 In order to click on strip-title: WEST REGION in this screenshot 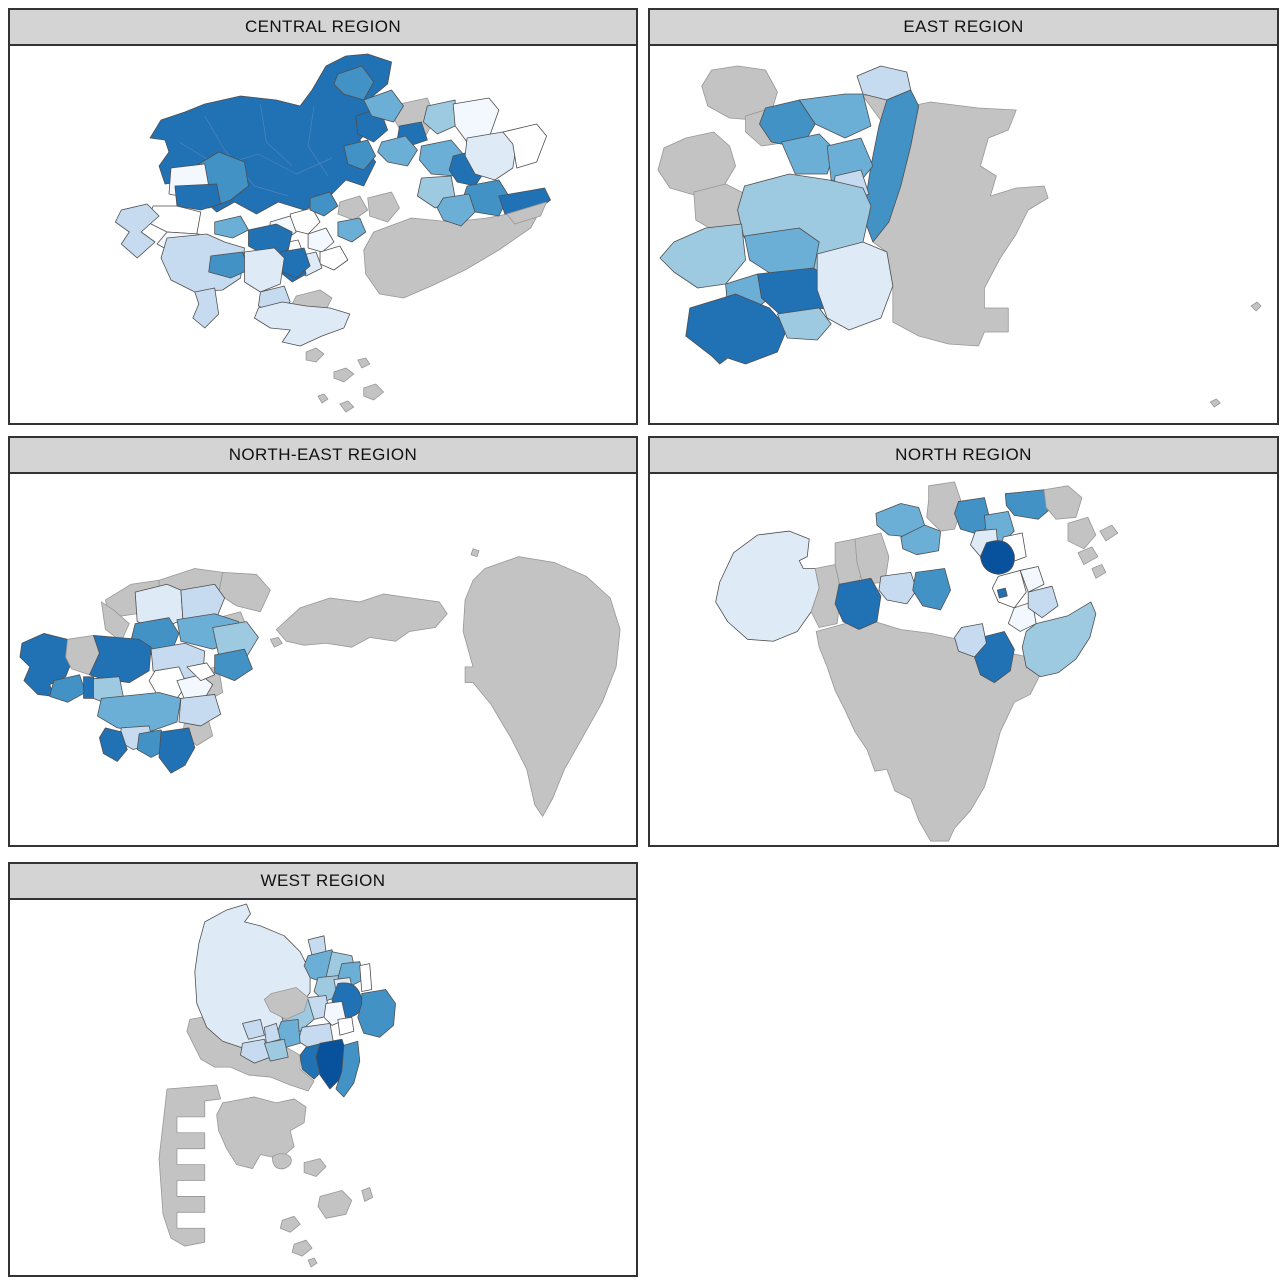, I will do `click(323, 880)`.